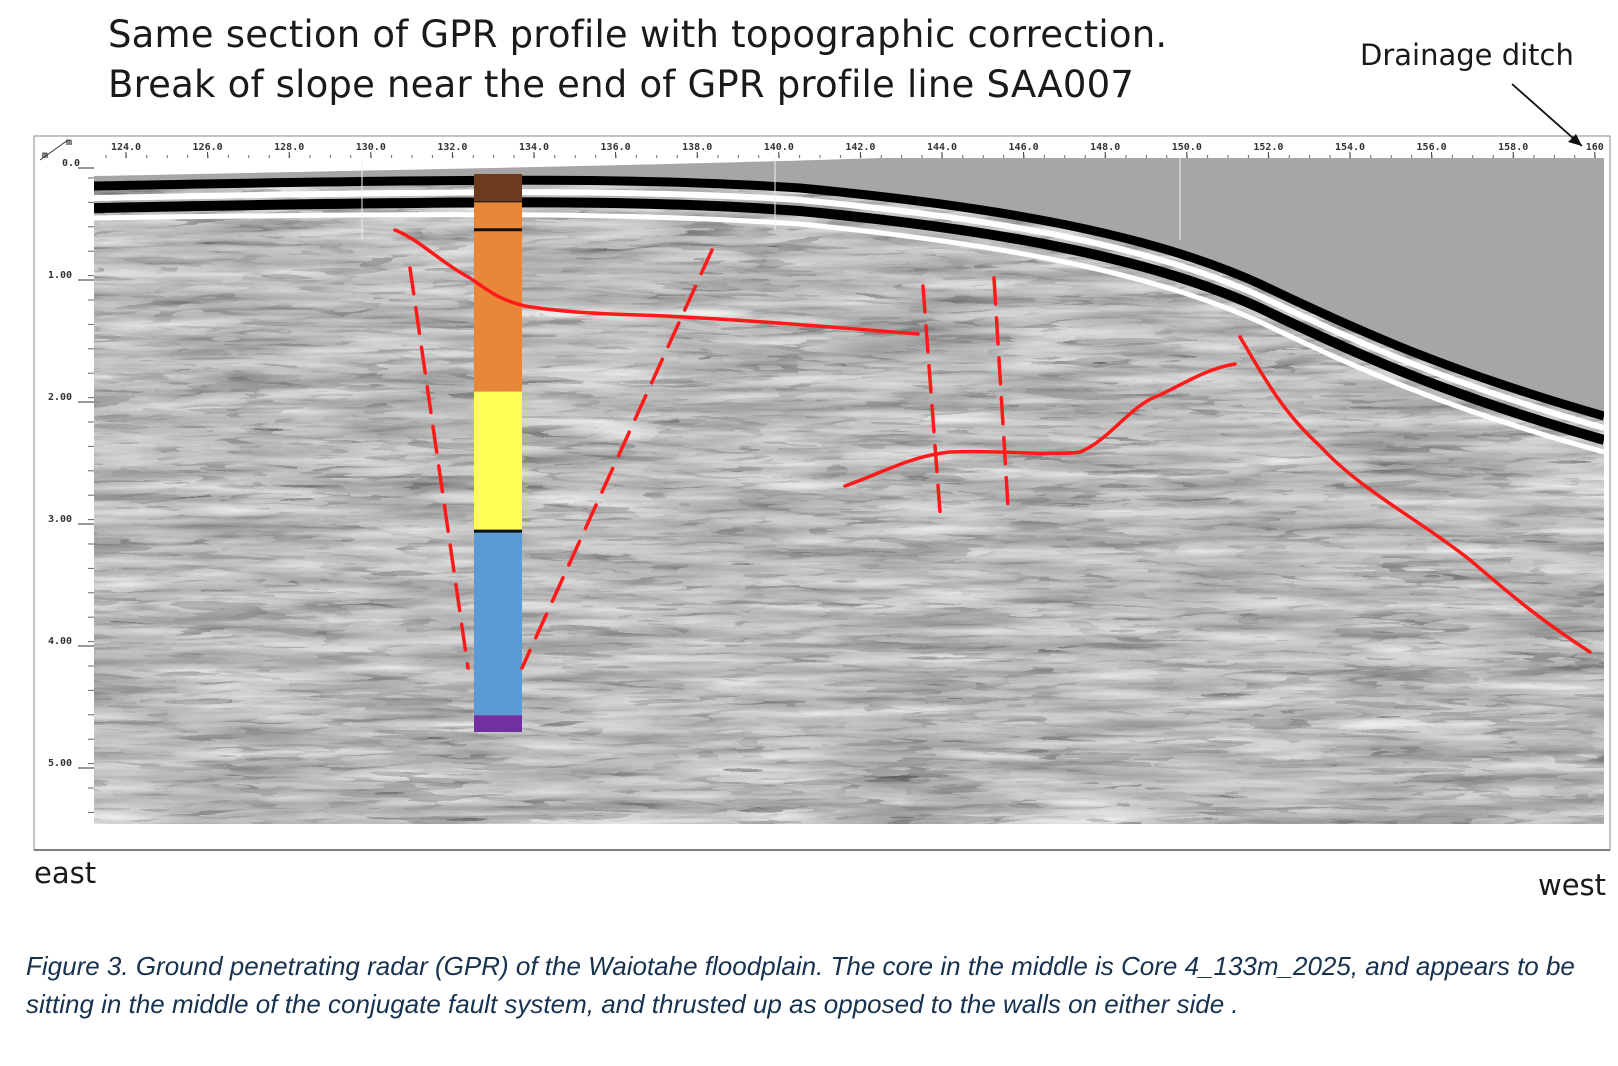 The image size is (1618, 1066). What do you see at coordinates (60, 275) in the screenshot?
I see `y-tick-label: 1.00` at bounding box center [60, 275].